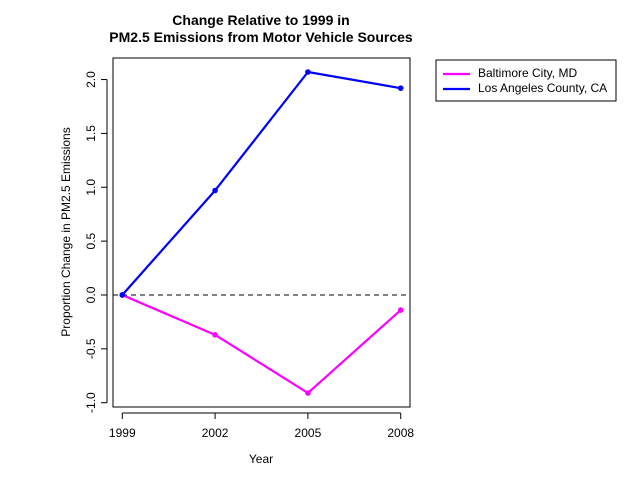  Describe the element at coordinates (66, 231) in the screenshot. I see `y-axis-label: Proportion Change in PM2.5 Emissions` at that location.